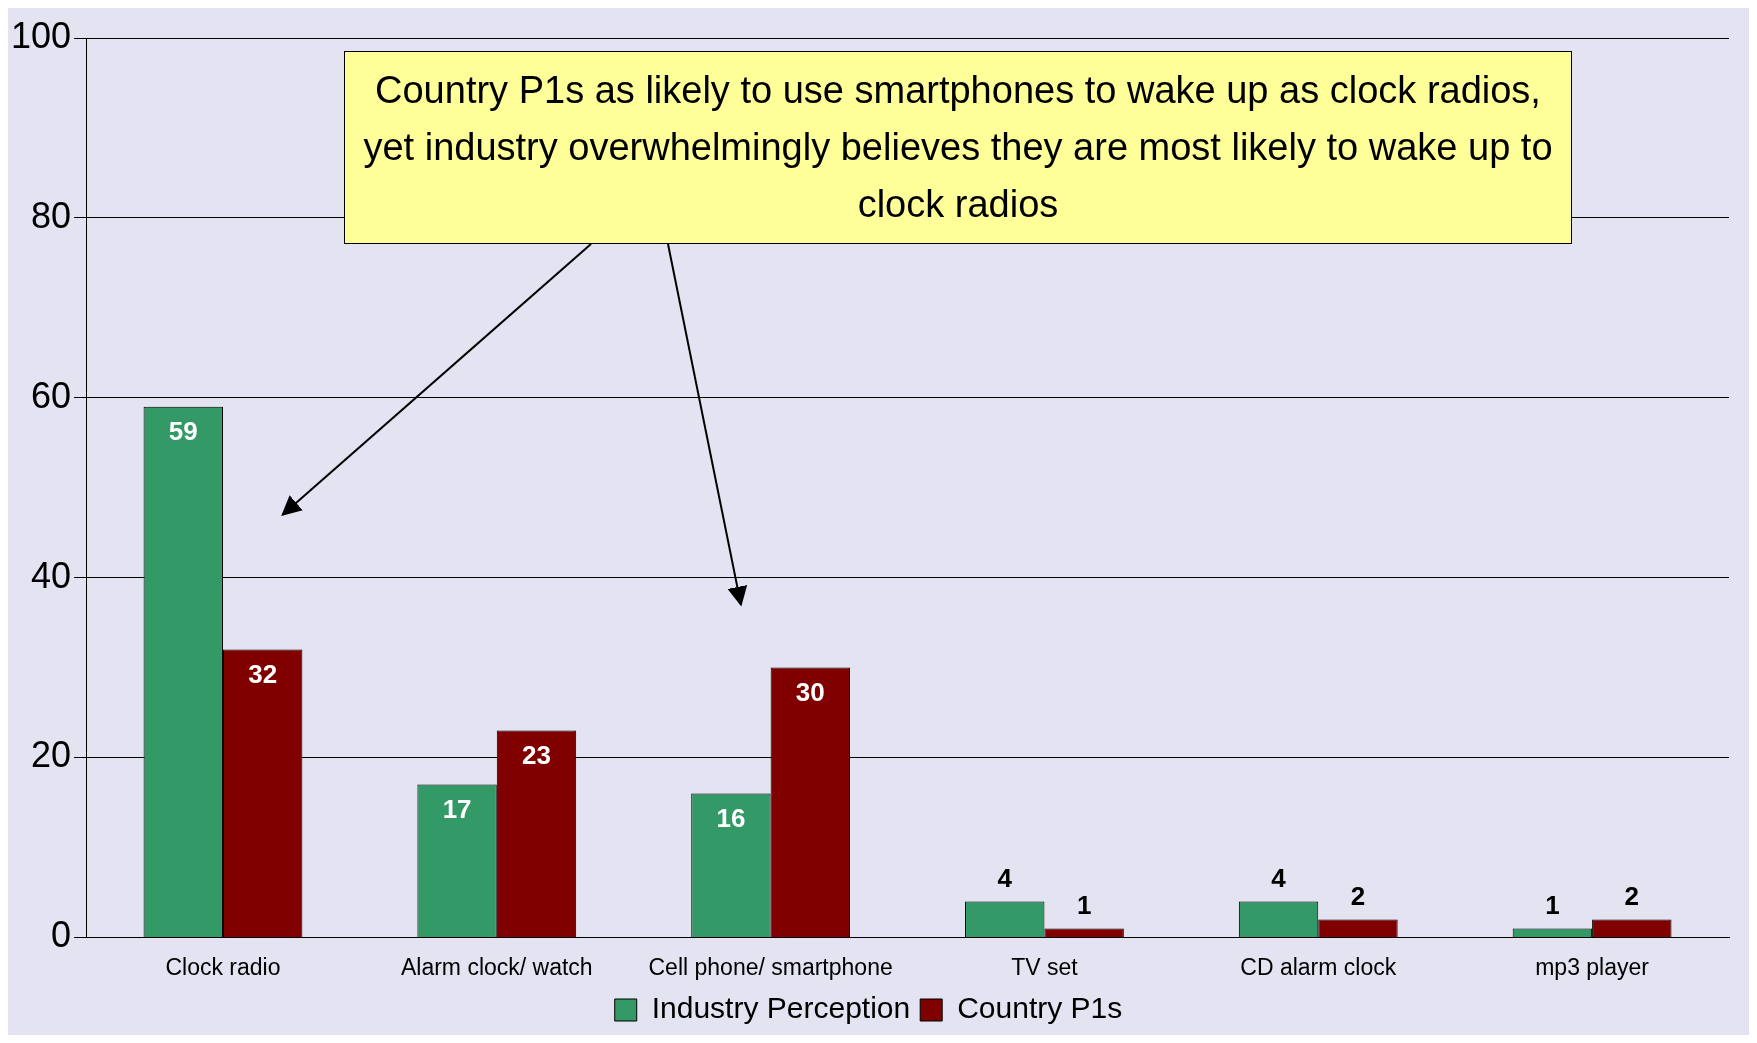 Image resolution: width=1757 pixels, height=1043 pixels. Describe the element at coordinates (41, 35) in the screenshot. I see `y-tick-label: 100` at that location.